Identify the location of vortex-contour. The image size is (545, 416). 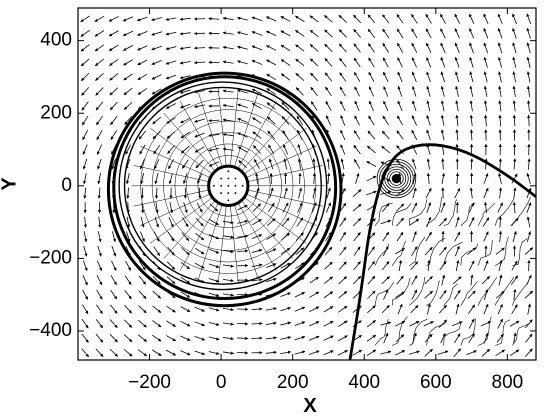
(396, 178).